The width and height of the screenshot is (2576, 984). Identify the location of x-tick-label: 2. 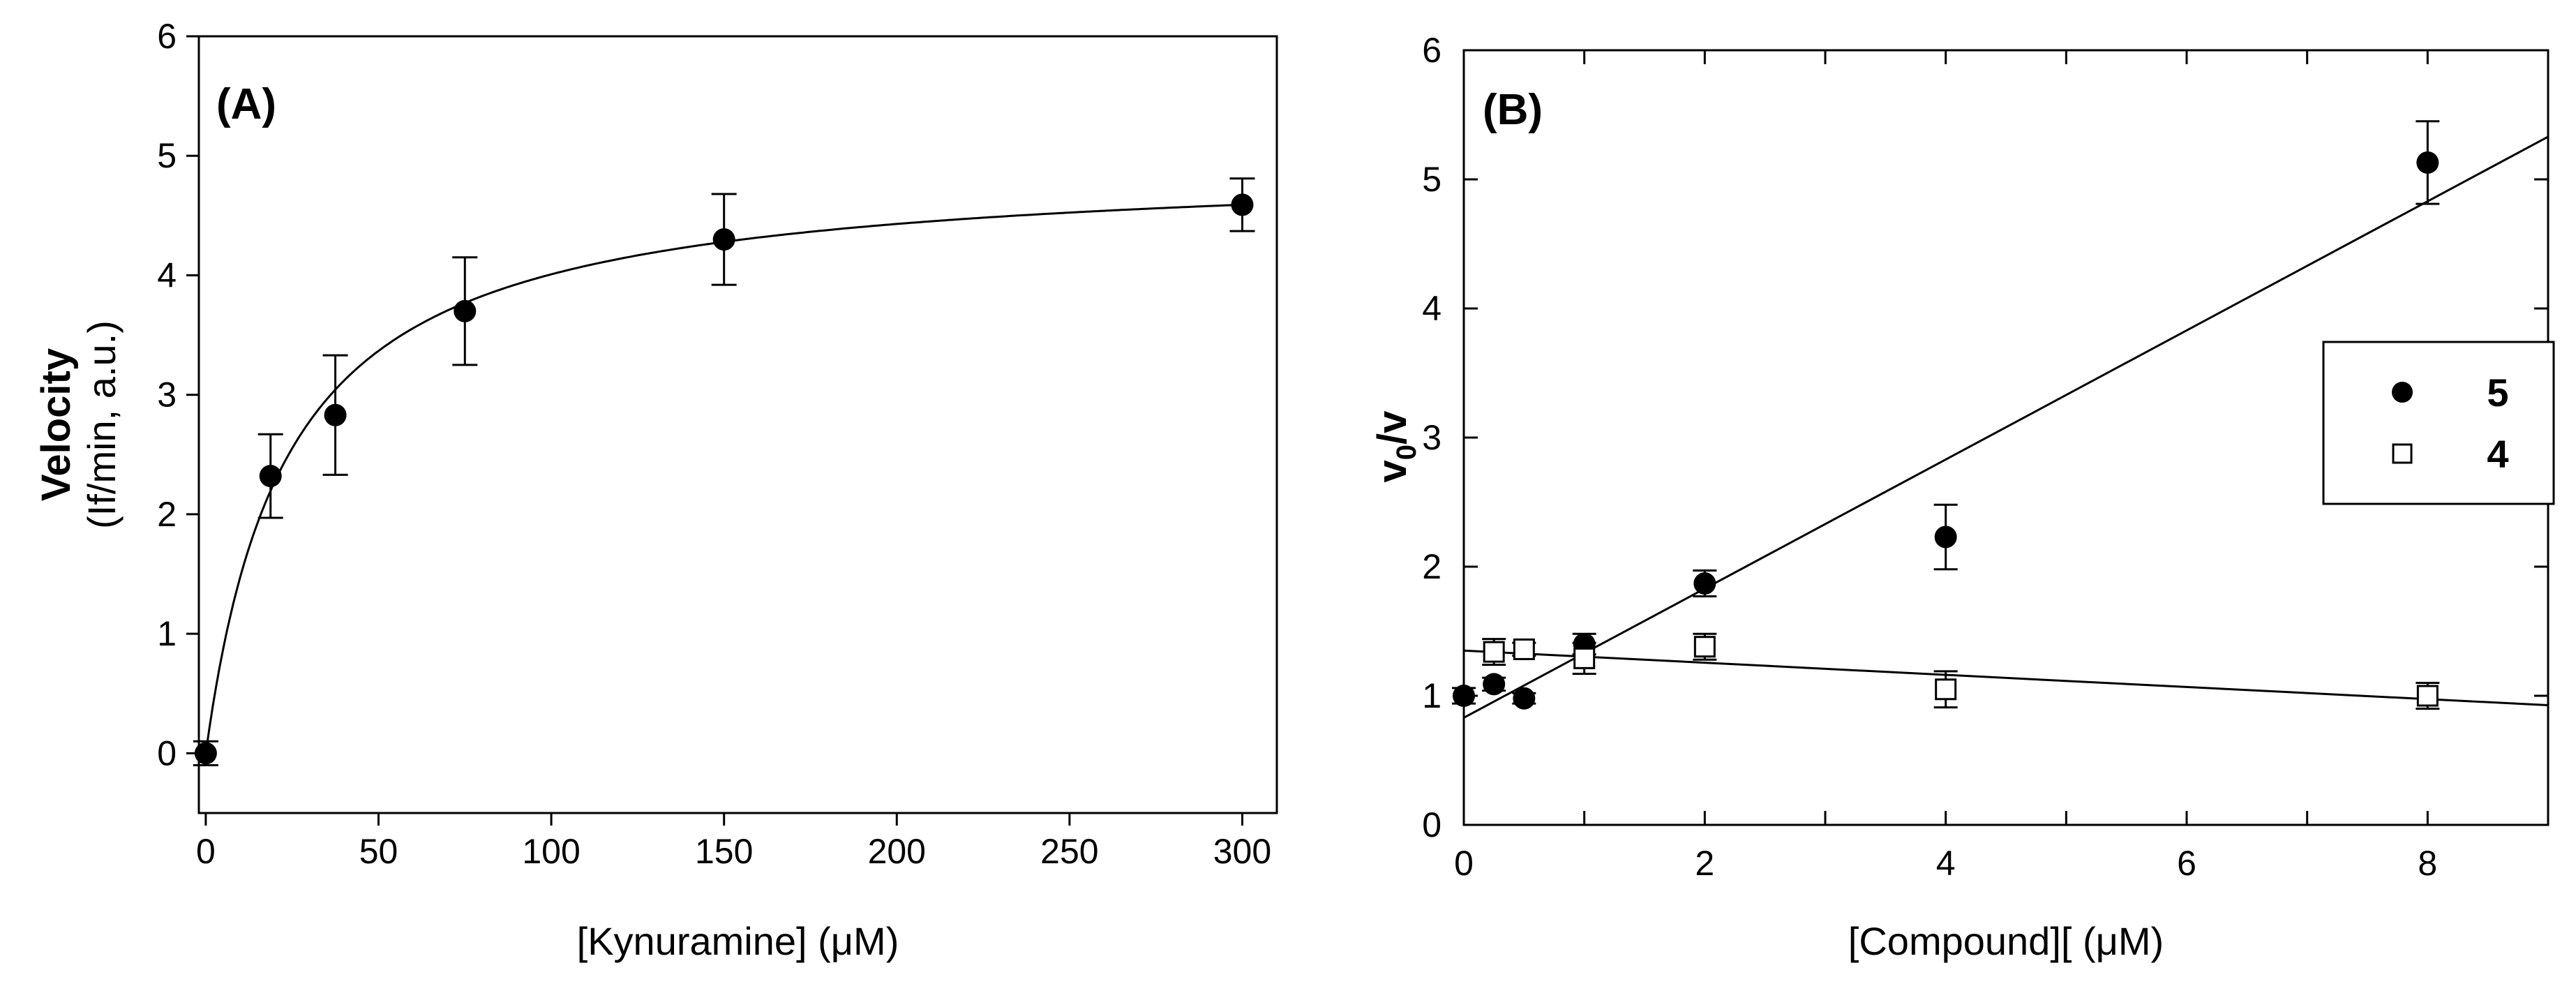
(1705, 863).